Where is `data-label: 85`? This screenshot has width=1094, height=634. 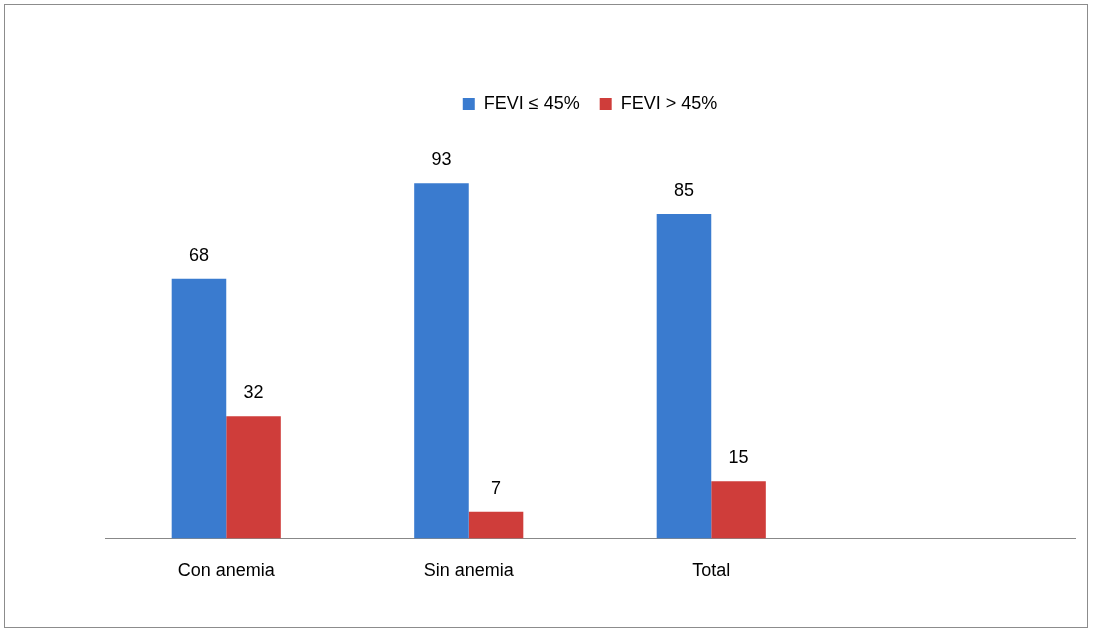 data-label: 85 is located at coordinates (683, 189).